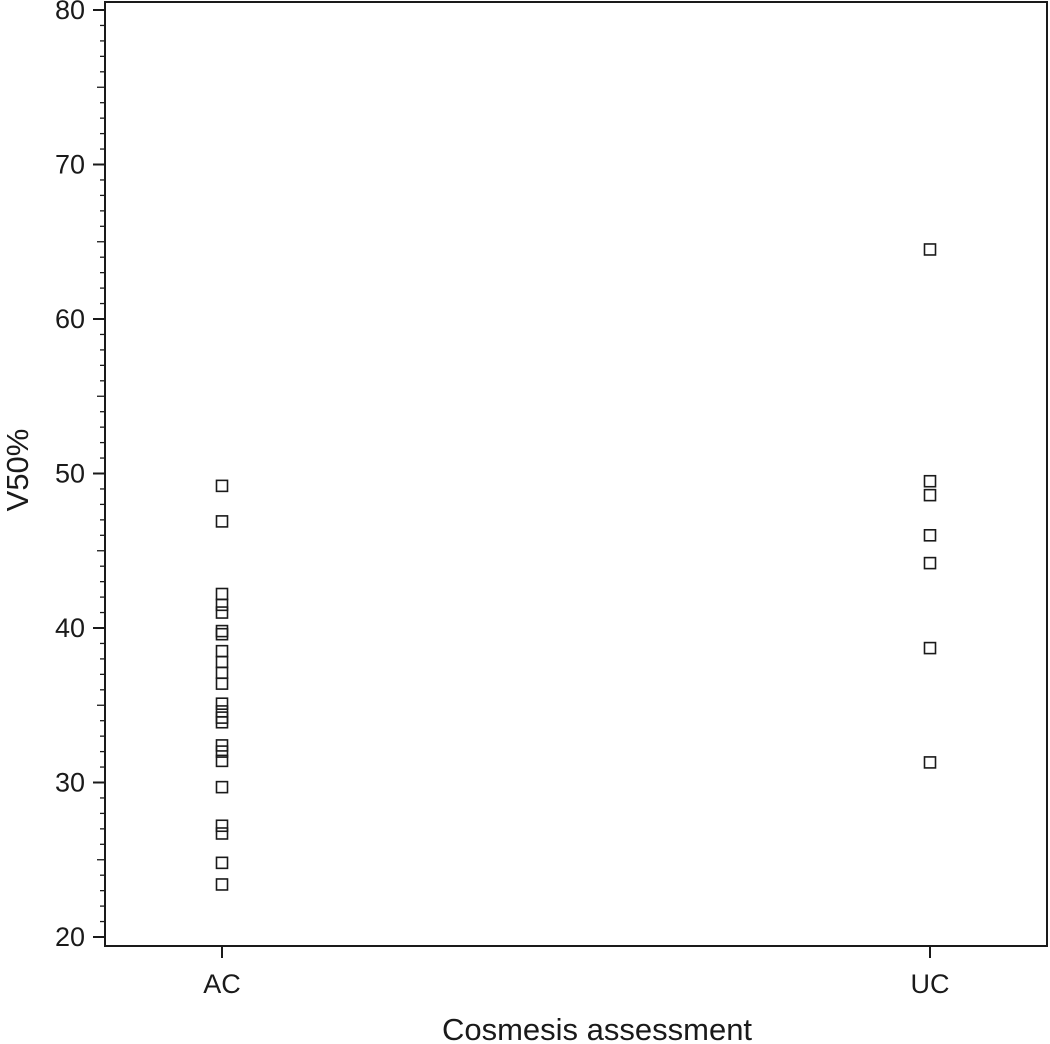 The width and height of the screenshot is (1050, 1044). I want to click on x-axis: AC UC, so click(576, 972).